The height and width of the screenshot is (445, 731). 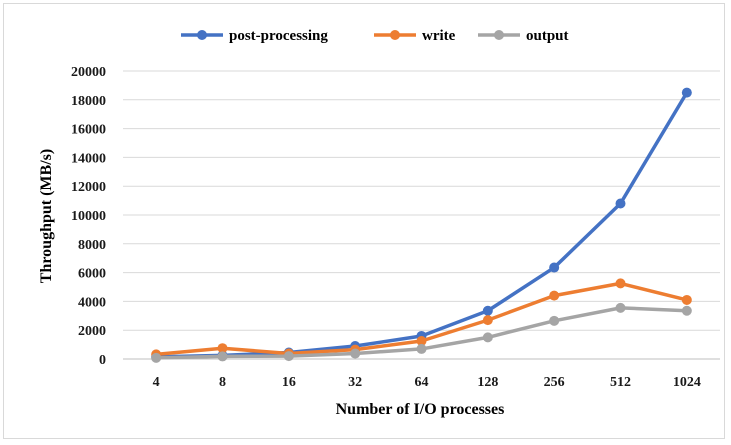 What do you see at coordinates (92, 274) in the screenshot?
I see `y-tick-label: 6000` at bounding box center [92, 274].